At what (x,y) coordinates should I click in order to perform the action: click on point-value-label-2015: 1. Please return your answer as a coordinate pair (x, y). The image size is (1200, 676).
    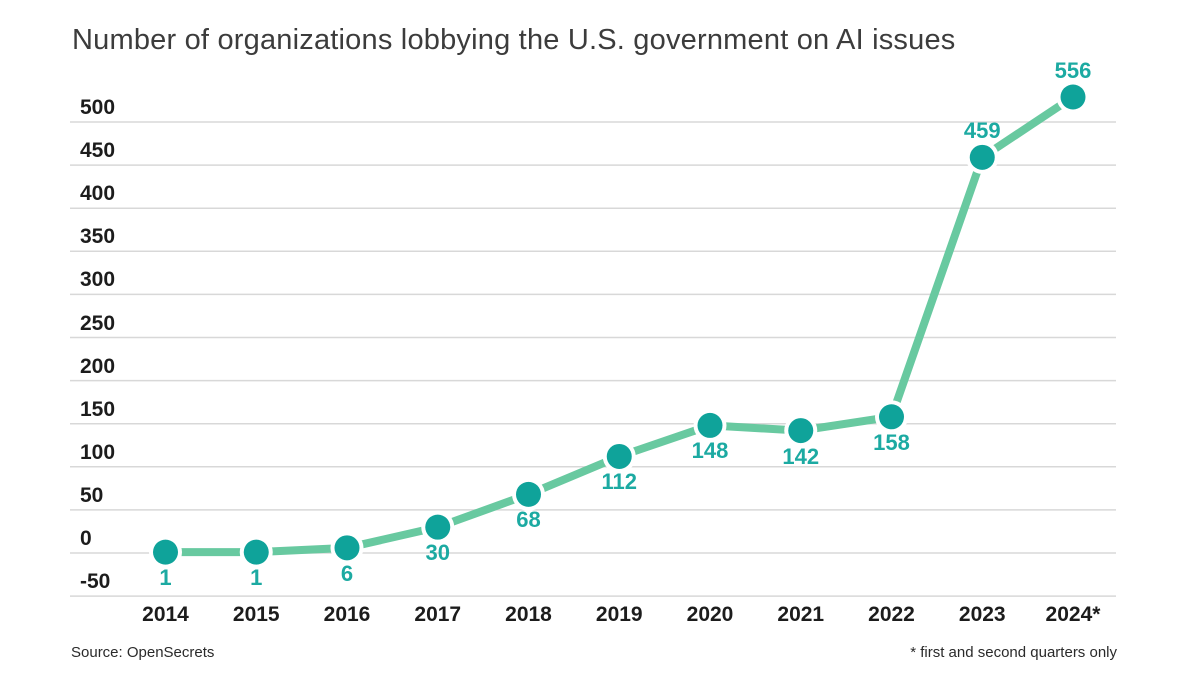
    Looking at the image, I should click on (256, 578).